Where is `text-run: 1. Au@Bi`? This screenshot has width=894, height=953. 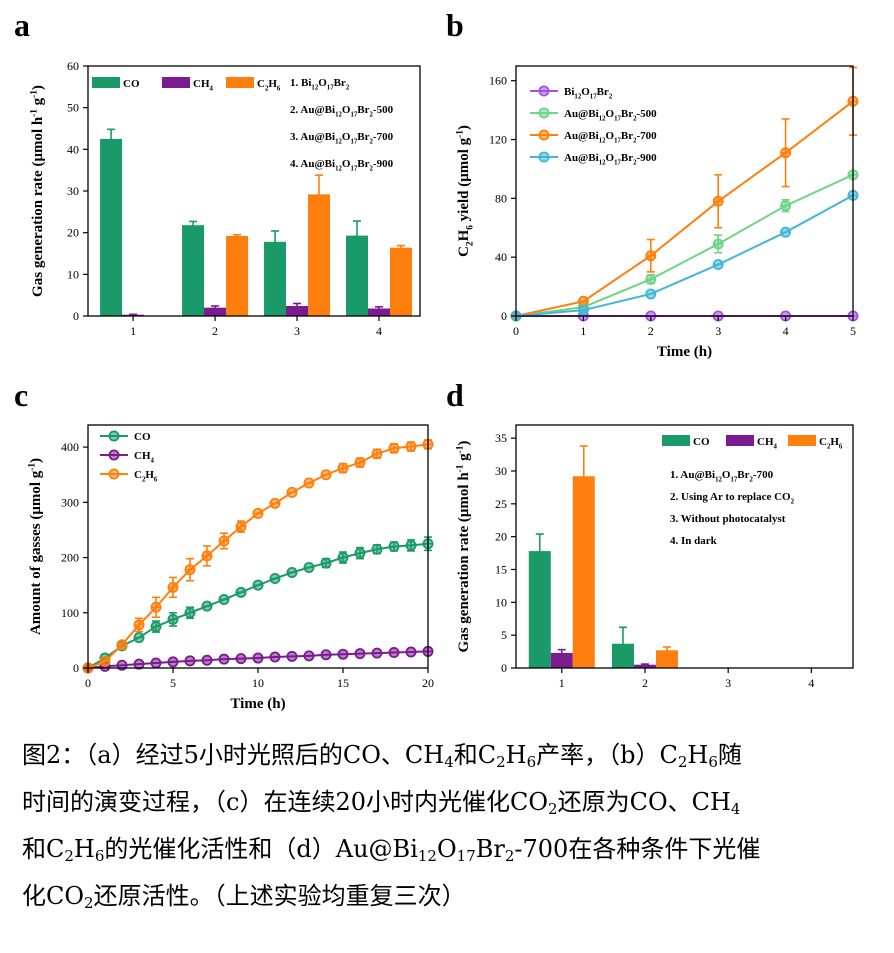
text-run: 1. Au@Bi is located at coordinates (692, 475).